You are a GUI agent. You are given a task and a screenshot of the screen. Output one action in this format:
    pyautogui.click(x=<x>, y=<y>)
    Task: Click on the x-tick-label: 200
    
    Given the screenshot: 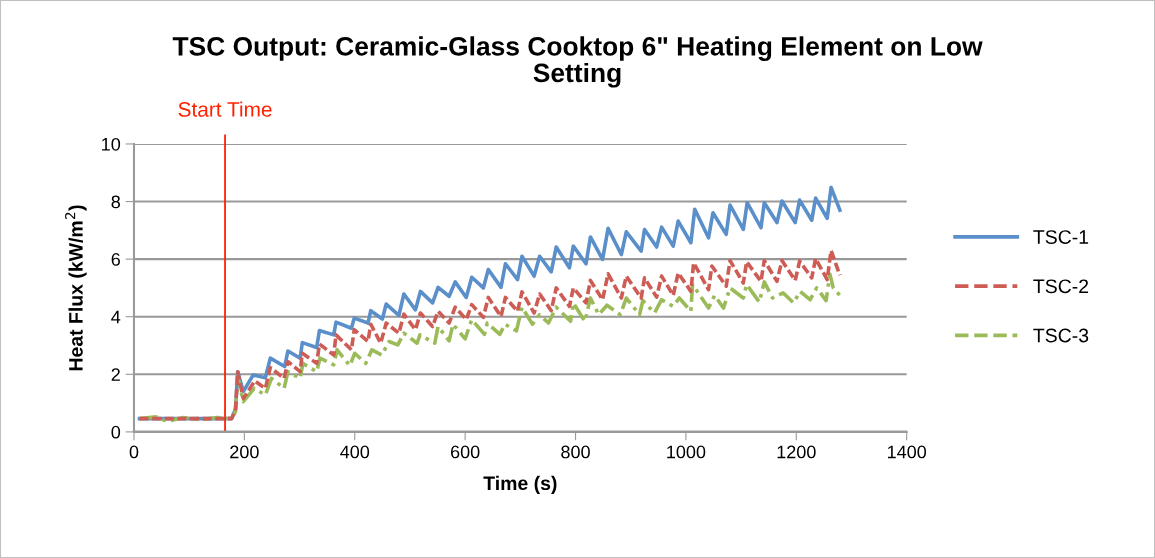 What is the action you would take?
    pyautogui.click(x=244, y=452)
    